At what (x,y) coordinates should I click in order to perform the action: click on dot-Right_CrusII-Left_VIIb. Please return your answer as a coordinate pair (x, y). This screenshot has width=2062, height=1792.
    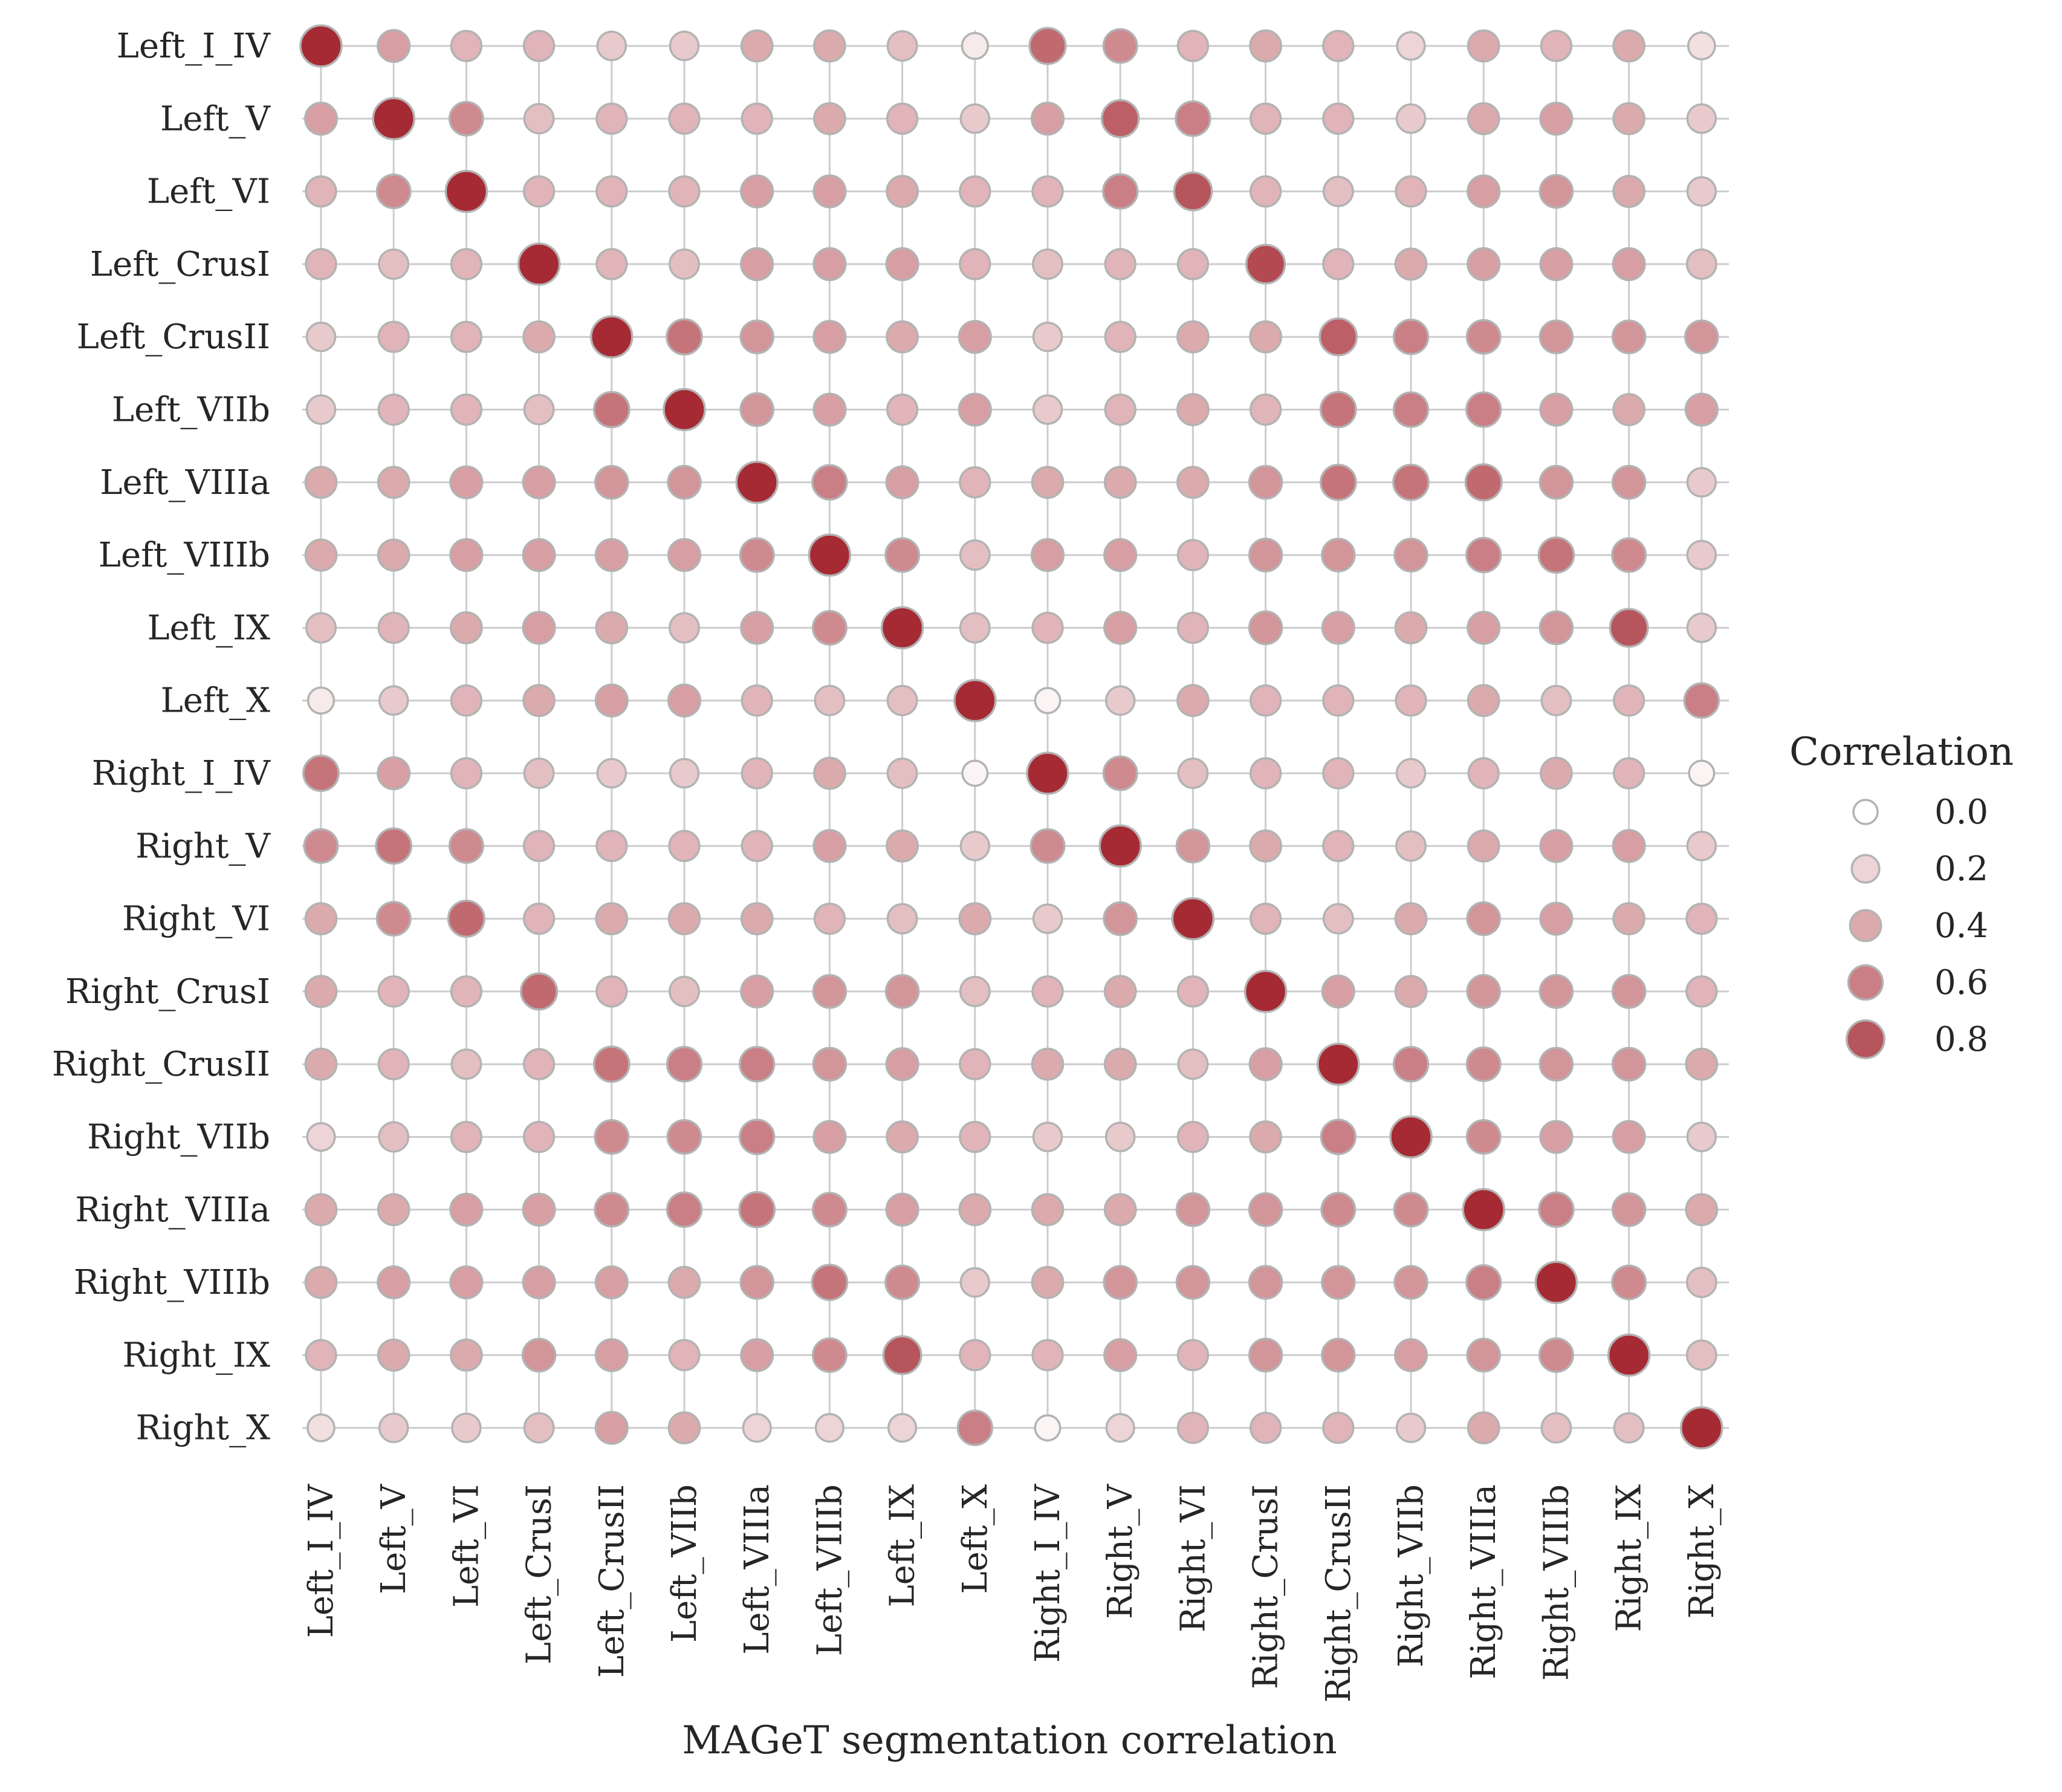
    Looking at the image, I should click on (684, 1065).